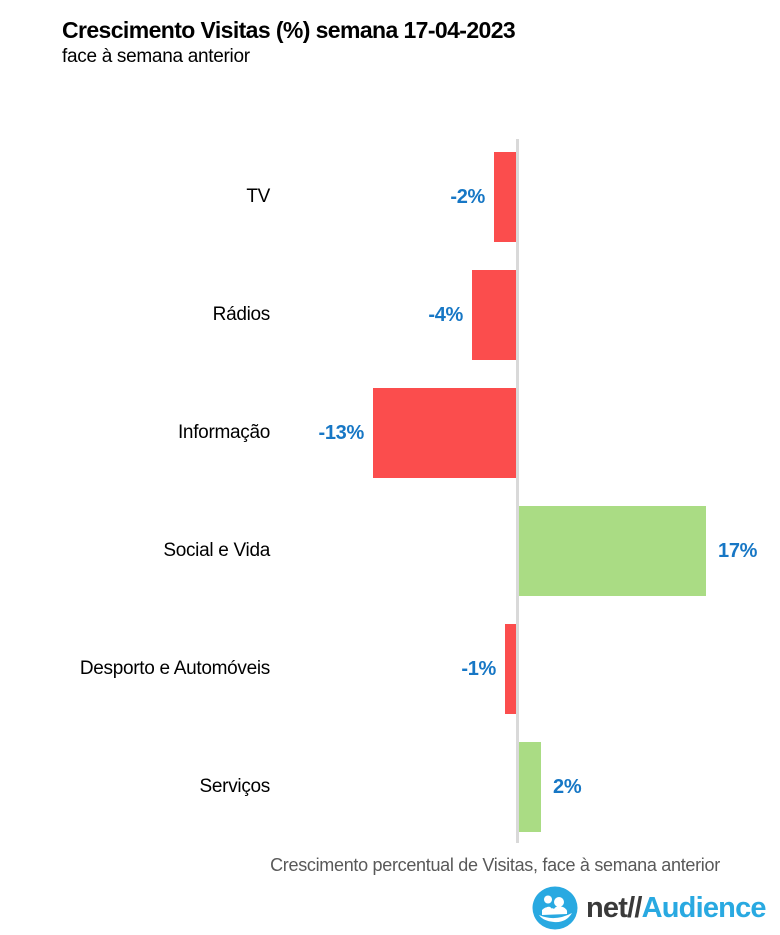 The width and height of the screenshot is (780, 935). I want to click on value-label: -13%, so click(341, 433).